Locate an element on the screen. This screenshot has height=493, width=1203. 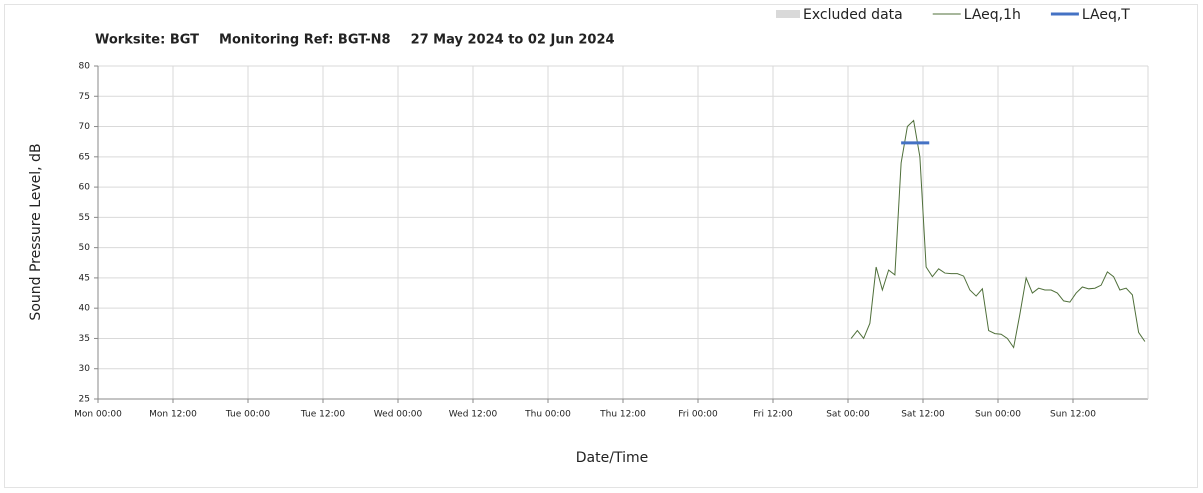
y-tick-label: 40 is located at coordinates (85, 309).